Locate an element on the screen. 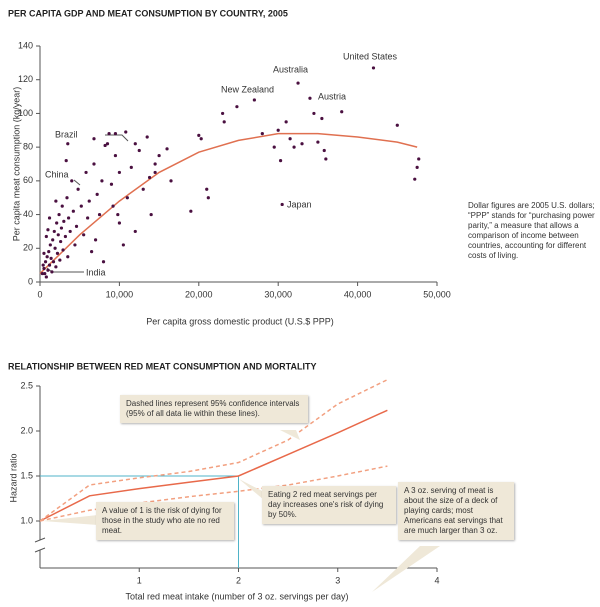 This screenshot has height=607, width=600. x-tick-label: 40,000 is located at coordinates (358, 294).